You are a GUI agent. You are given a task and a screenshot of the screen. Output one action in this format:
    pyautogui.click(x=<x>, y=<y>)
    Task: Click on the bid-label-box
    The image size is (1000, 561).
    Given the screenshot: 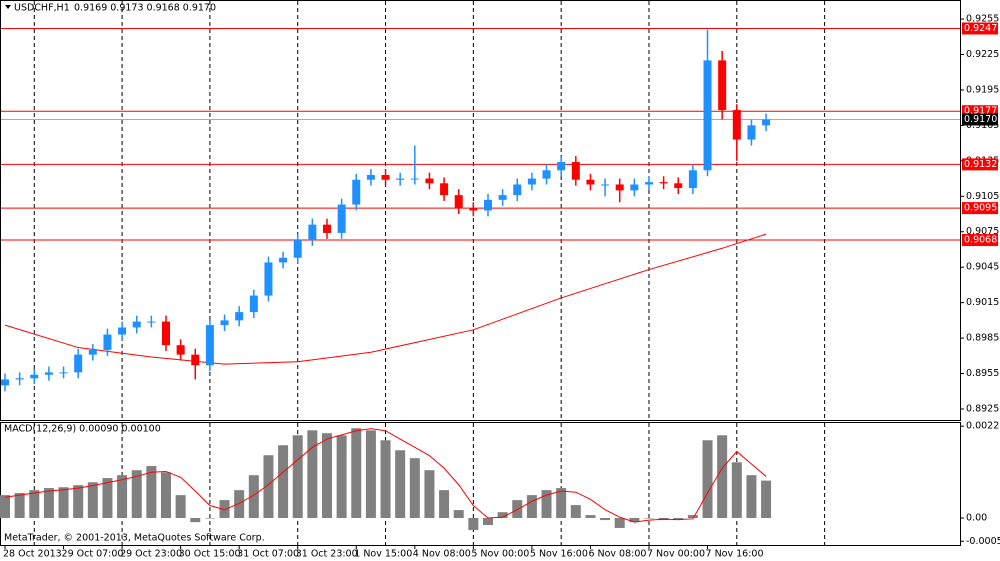 What is the action you would take?
    pyautogui.click(x=980, y=119)
    